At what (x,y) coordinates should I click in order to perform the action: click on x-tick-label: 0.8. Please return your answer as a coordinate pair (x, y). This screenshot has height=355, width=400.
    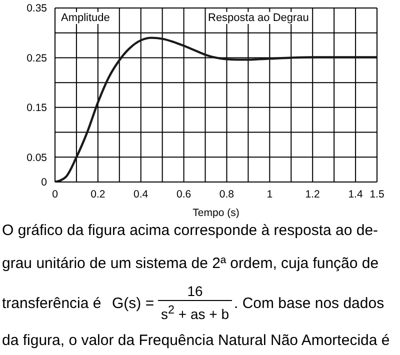
    Looking at the image, I should click on (226, 194).